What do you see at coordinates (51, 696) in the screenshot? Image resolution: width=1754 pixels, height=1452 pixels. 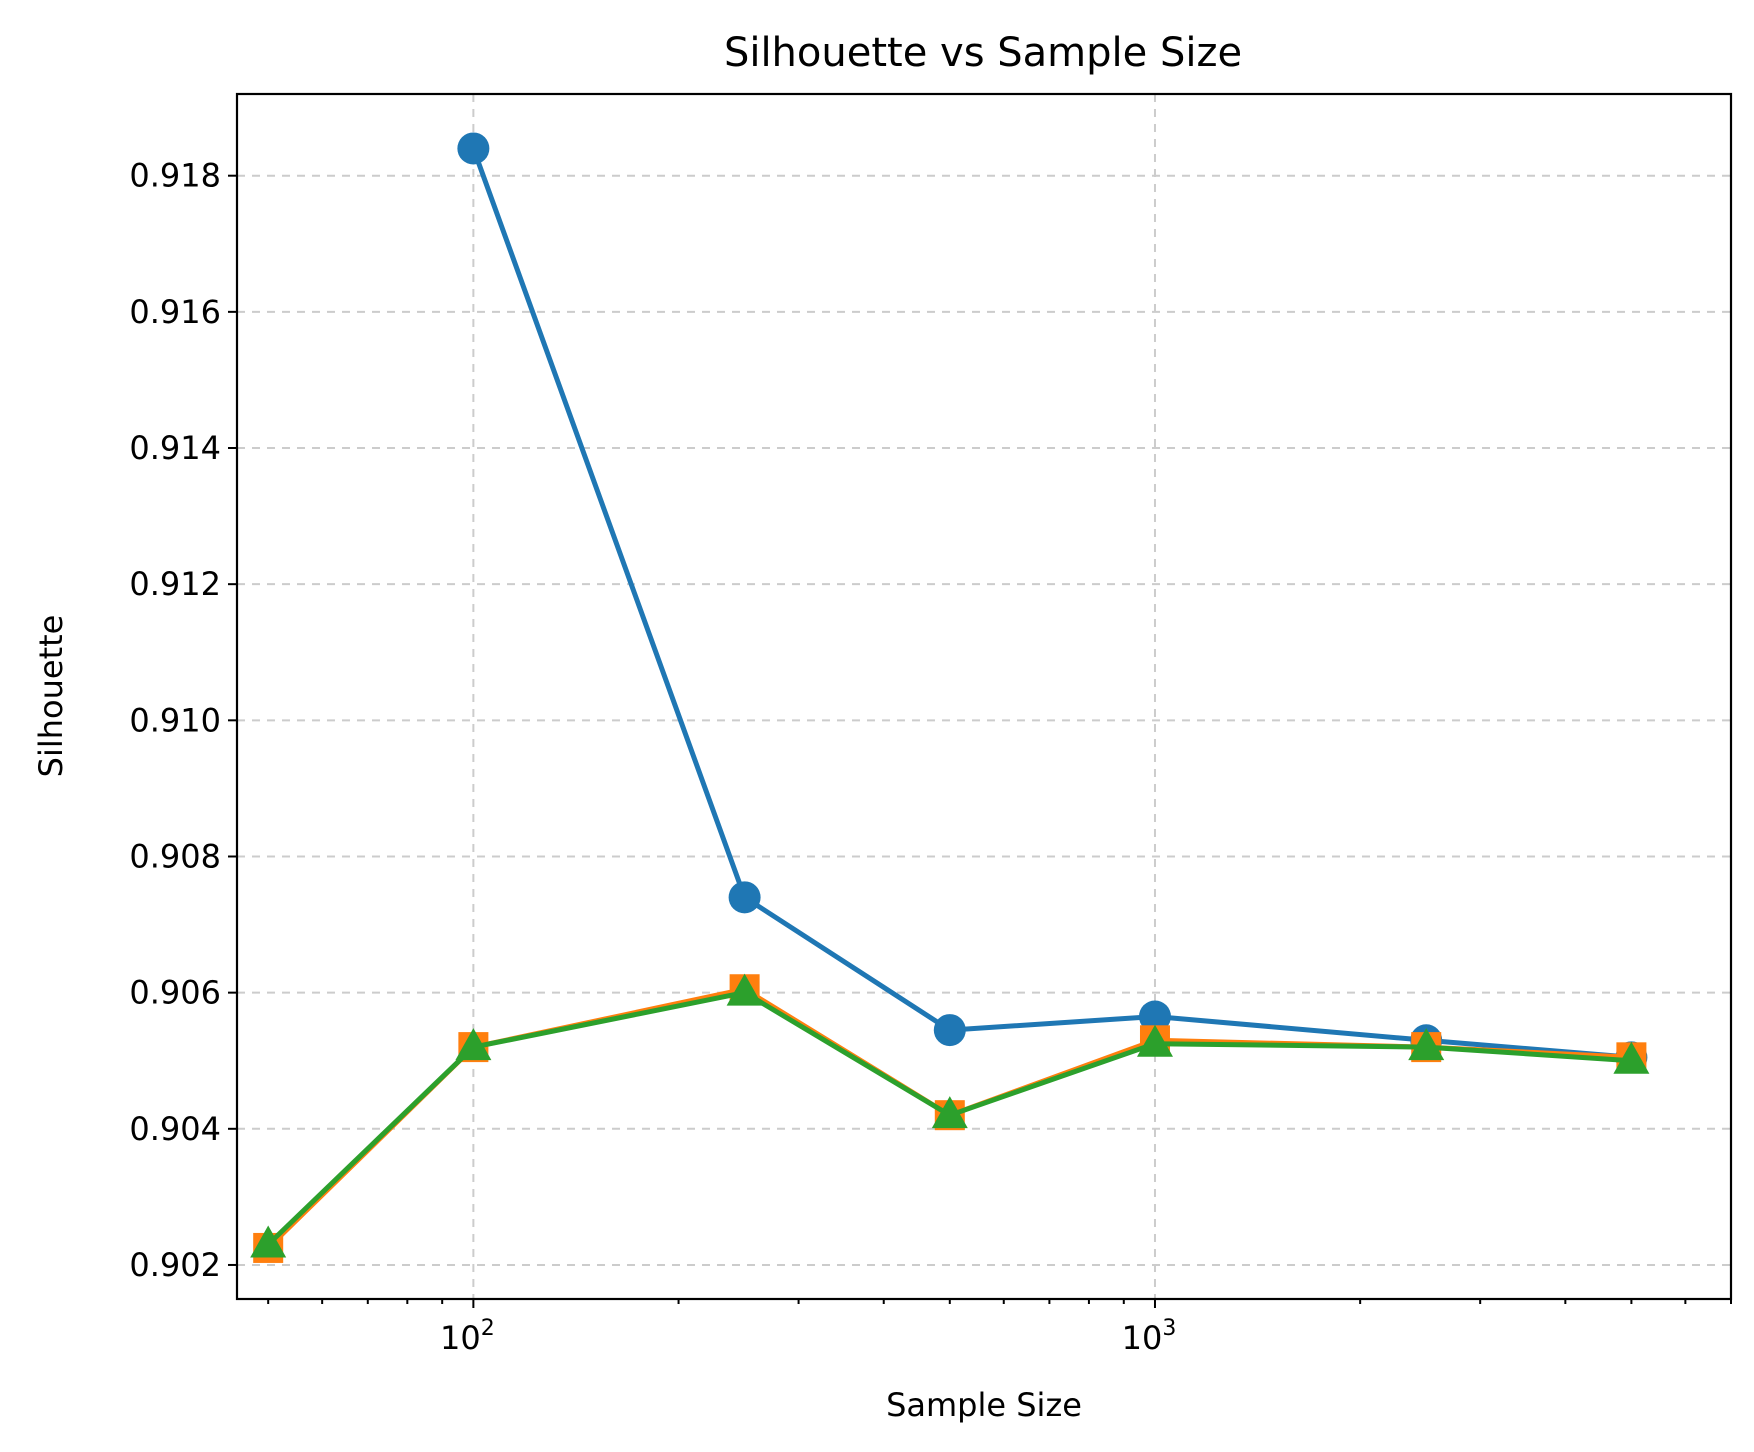 I see `y-axis-label: Silhouette` at bounding box center [51, 696].